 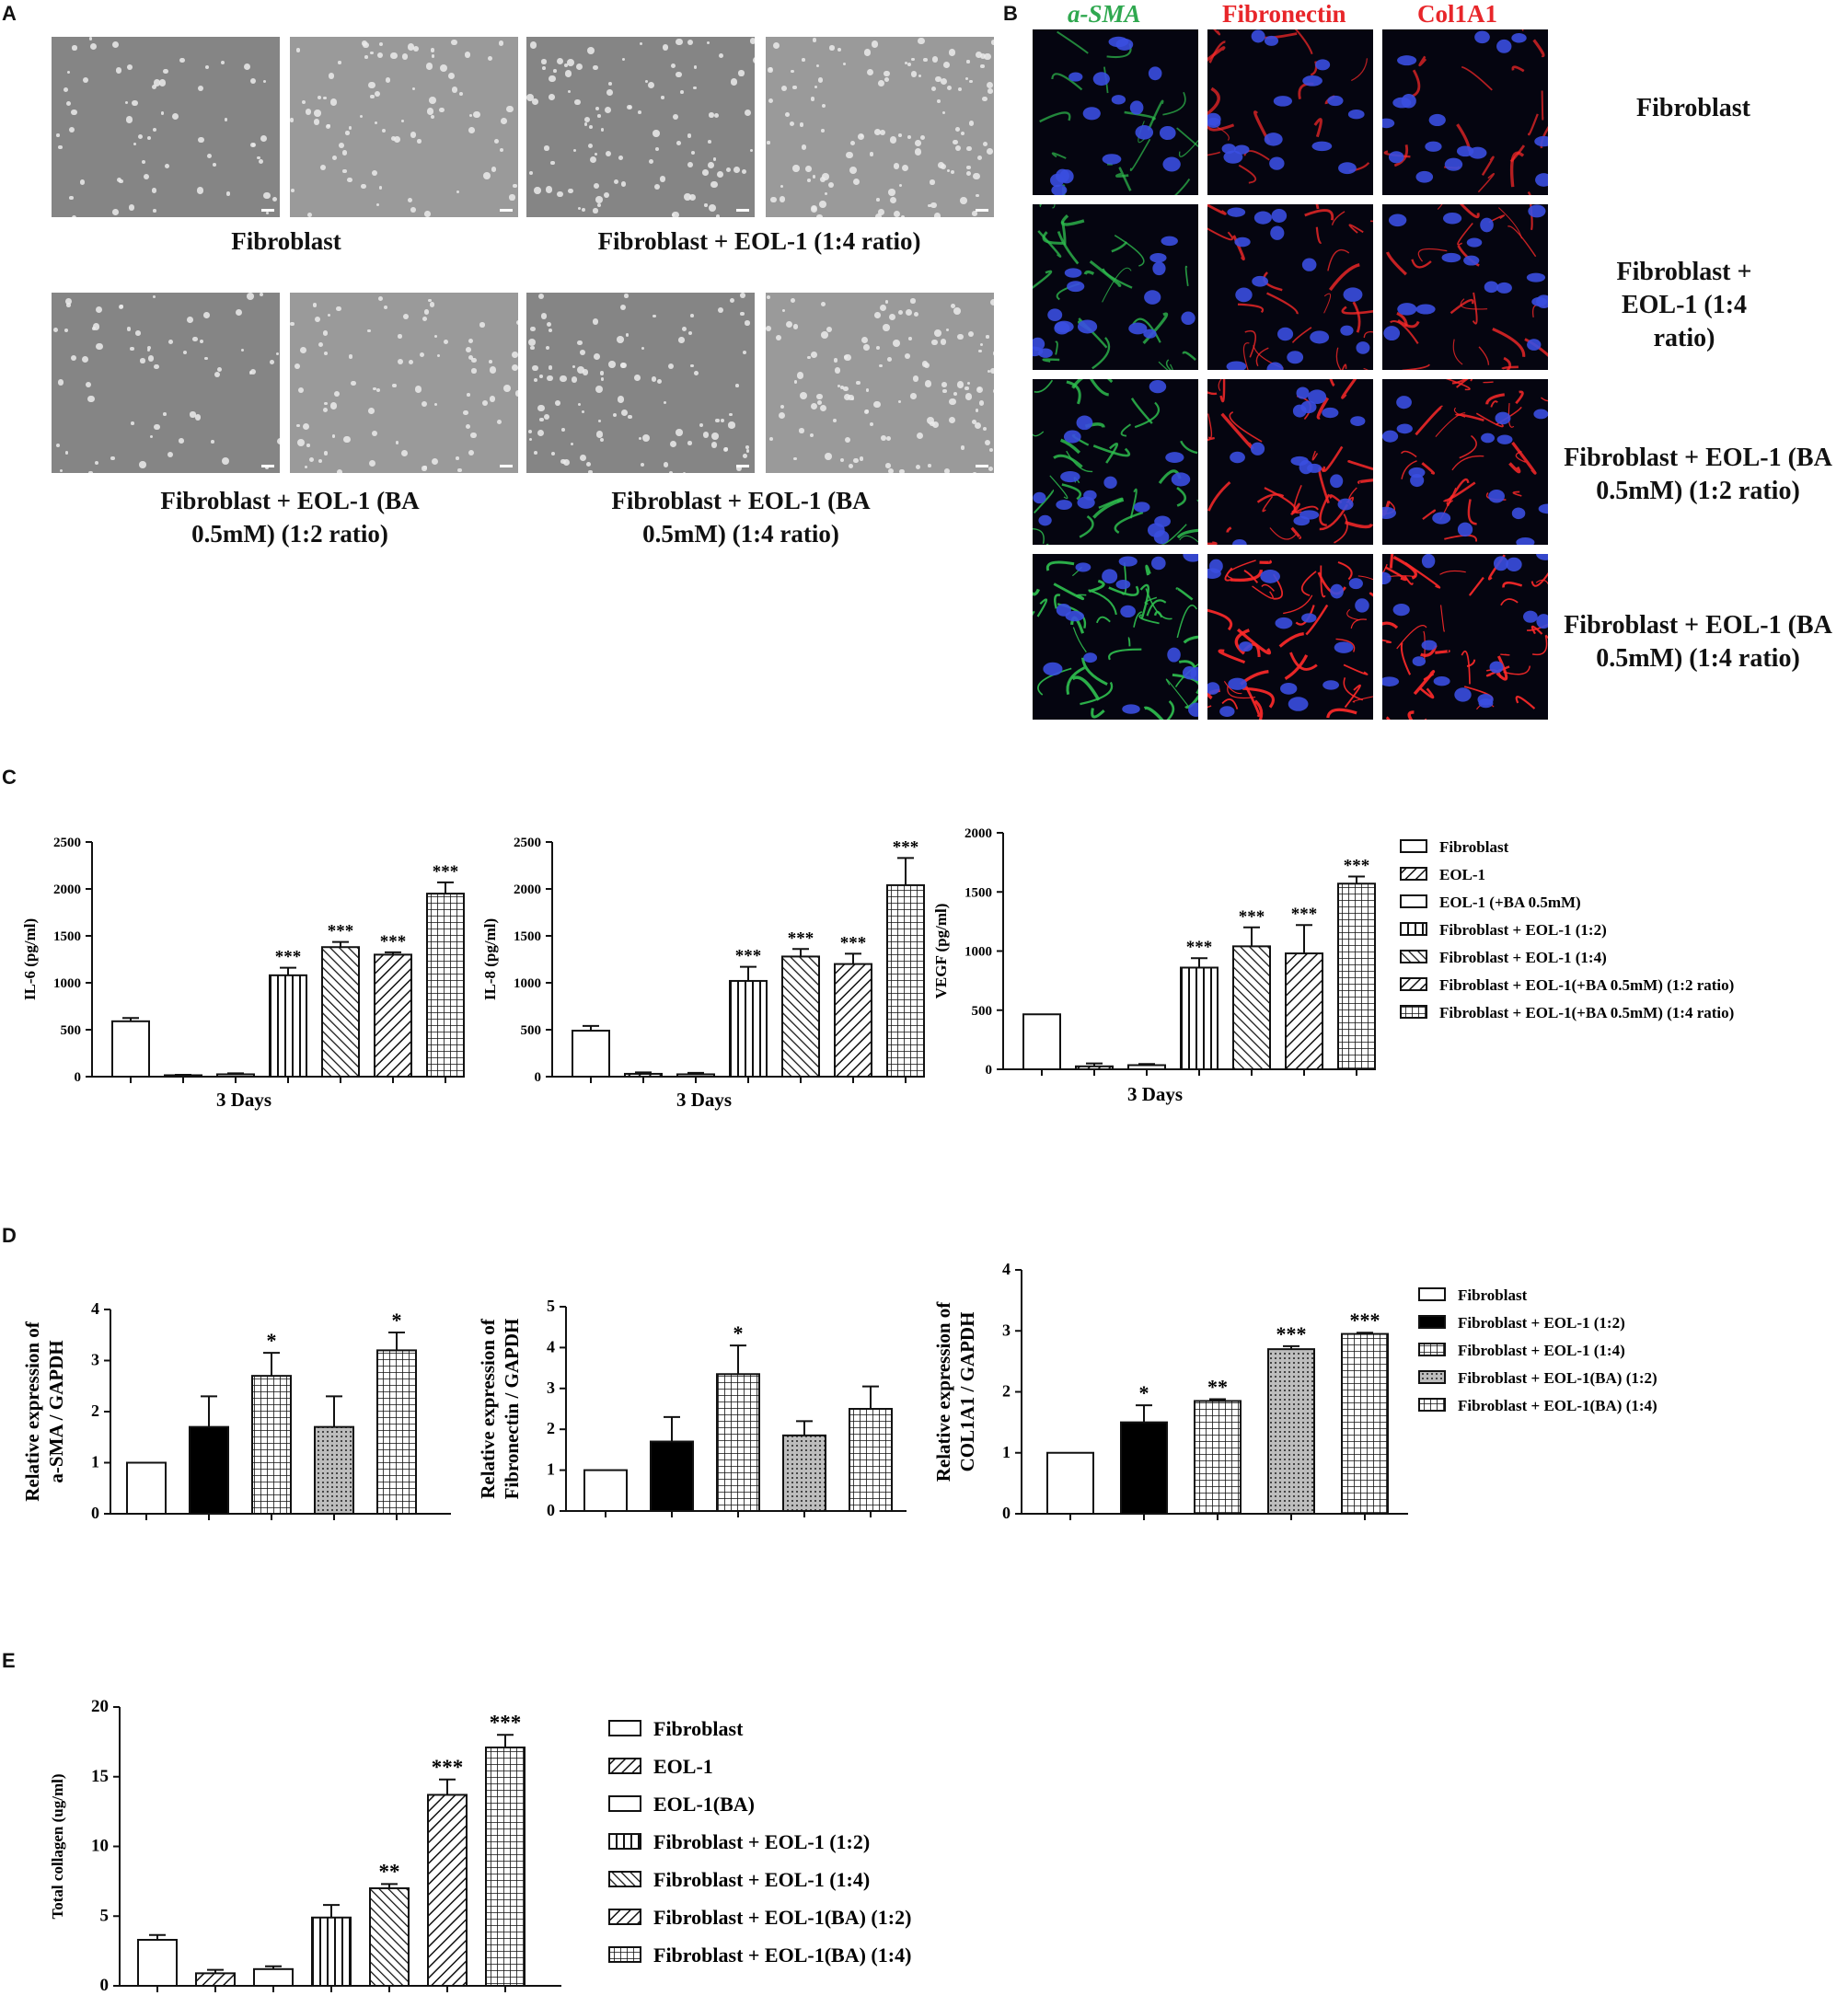 What do you see at coordinates (551, 1306) in the screenshot?
I see `y-tick-label: 5` at bounding box center [551, 1306].